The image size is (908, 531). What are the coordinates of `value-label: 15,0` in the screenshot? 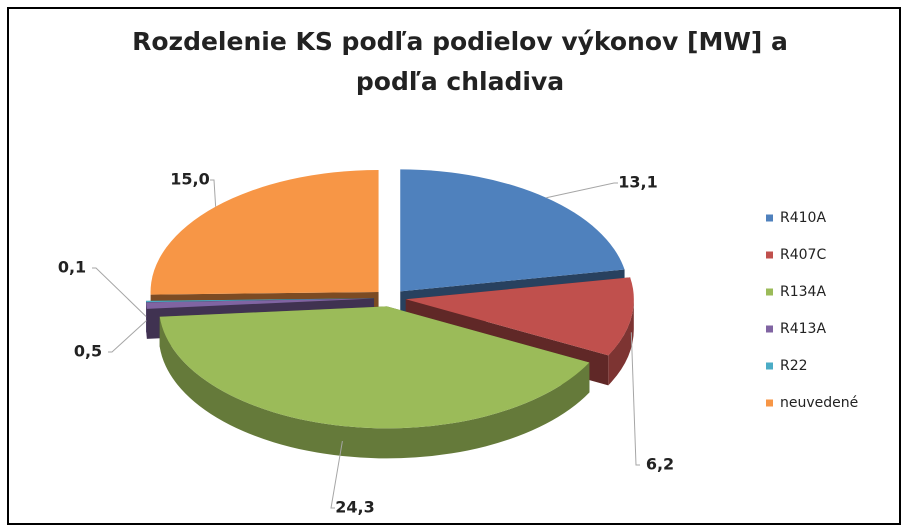 It's located at (189, 179).